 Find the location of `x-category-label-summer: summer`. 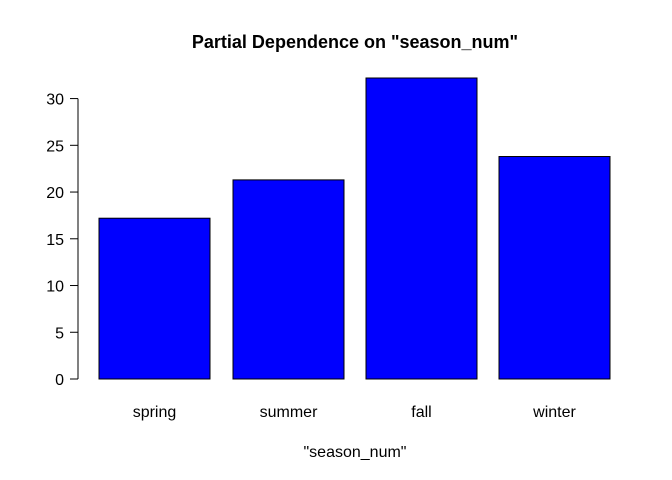

x-category-label-summer: summer is located at coordinates (289, 412).